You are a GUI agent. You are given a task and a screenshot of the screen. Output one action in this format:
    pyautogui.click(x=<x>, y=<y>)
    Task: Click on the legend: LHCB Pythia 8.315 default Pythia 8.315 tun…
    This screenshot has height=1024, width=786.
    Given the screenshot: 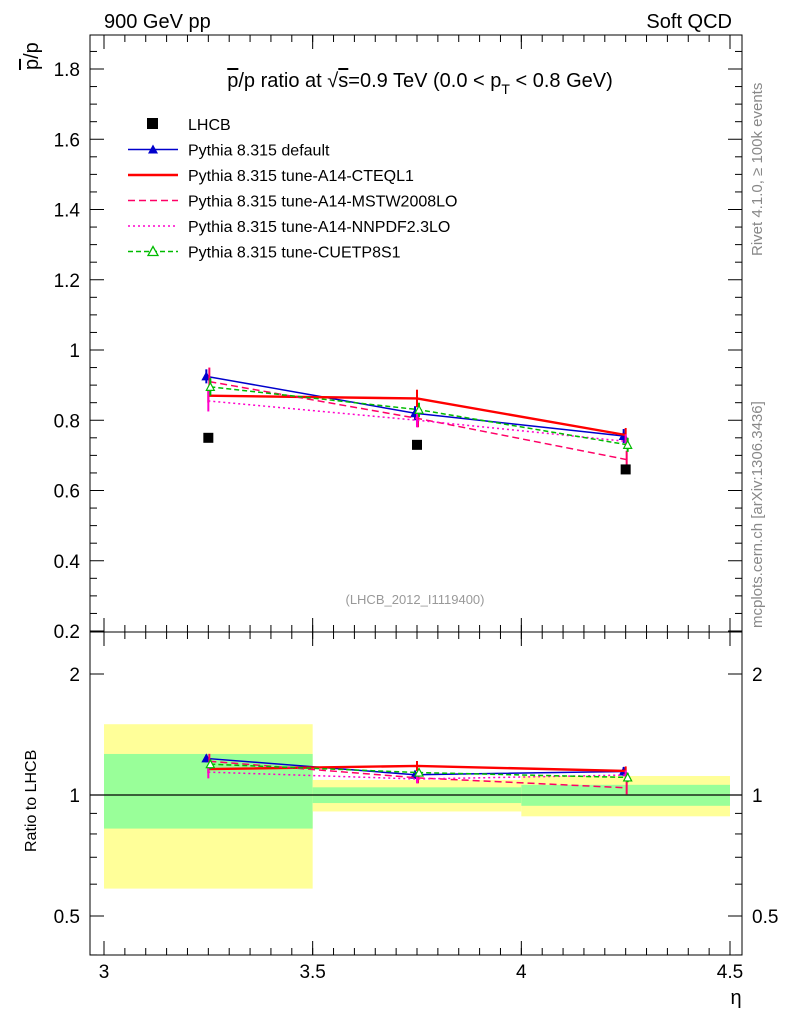 What is the action you would take?
    pyautogui.click(x=292, y=189)
    